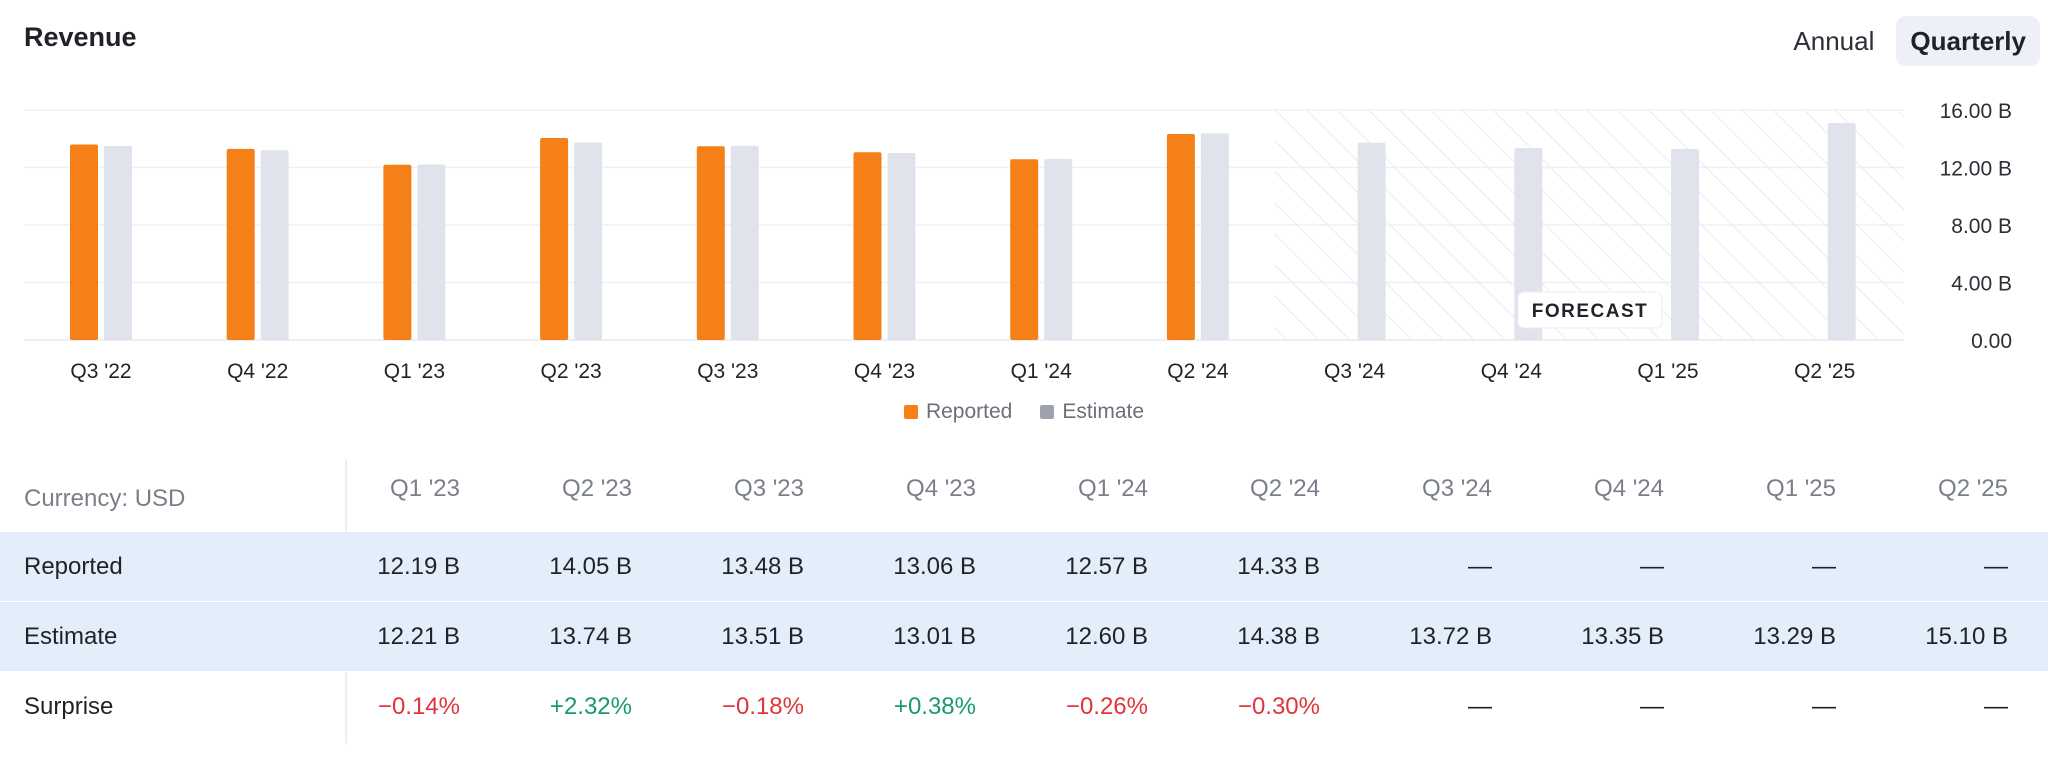 The image size is (2048, 759). What do you see at coordinates (100, 371) in the screenshot?
I see `x-tick-label: Q3 '22` at bounding box center [100, 371].